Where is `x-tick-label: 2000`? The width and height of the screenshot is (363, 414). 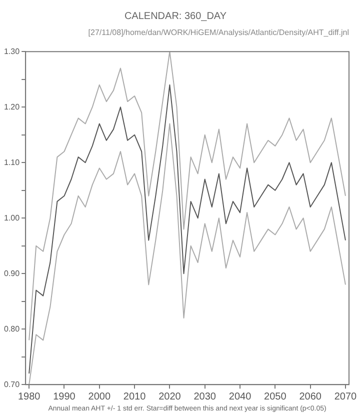 x-tick-label: 2000 is located at coordinates (99, 396).